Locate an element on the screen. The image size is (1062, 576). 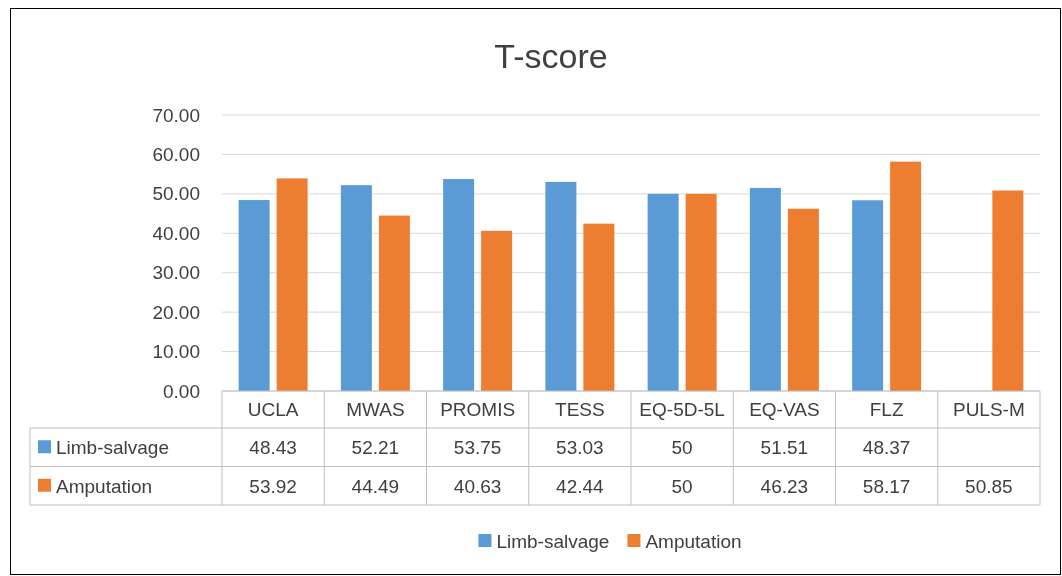
data-label: 53.92 is located at coordinates (273, 486).